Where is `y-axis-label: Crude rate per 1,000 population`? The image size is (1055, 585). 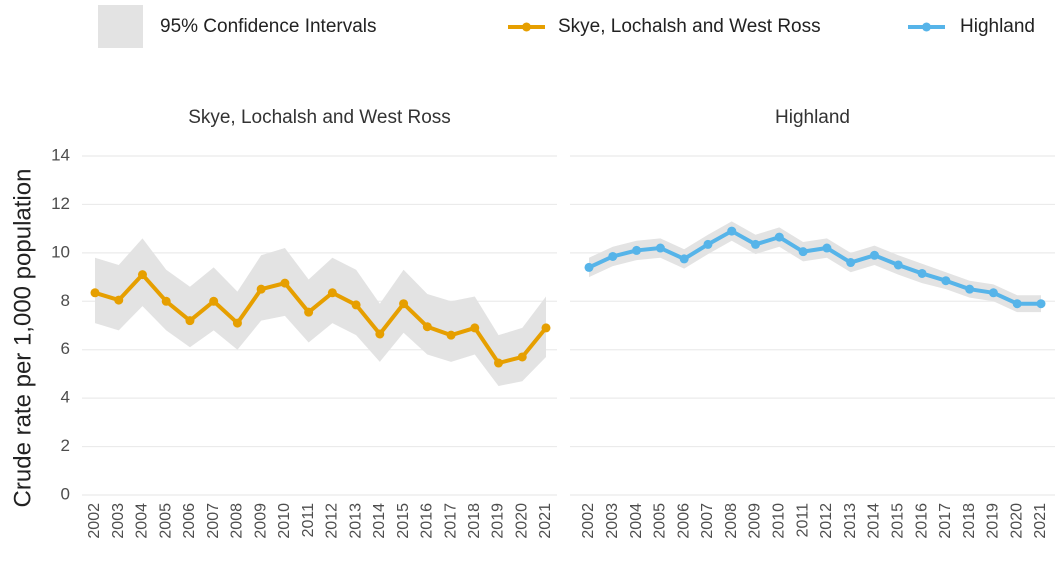 y-axis-label: Crude rate per 1,000 population is located at coordinates (22, 338).